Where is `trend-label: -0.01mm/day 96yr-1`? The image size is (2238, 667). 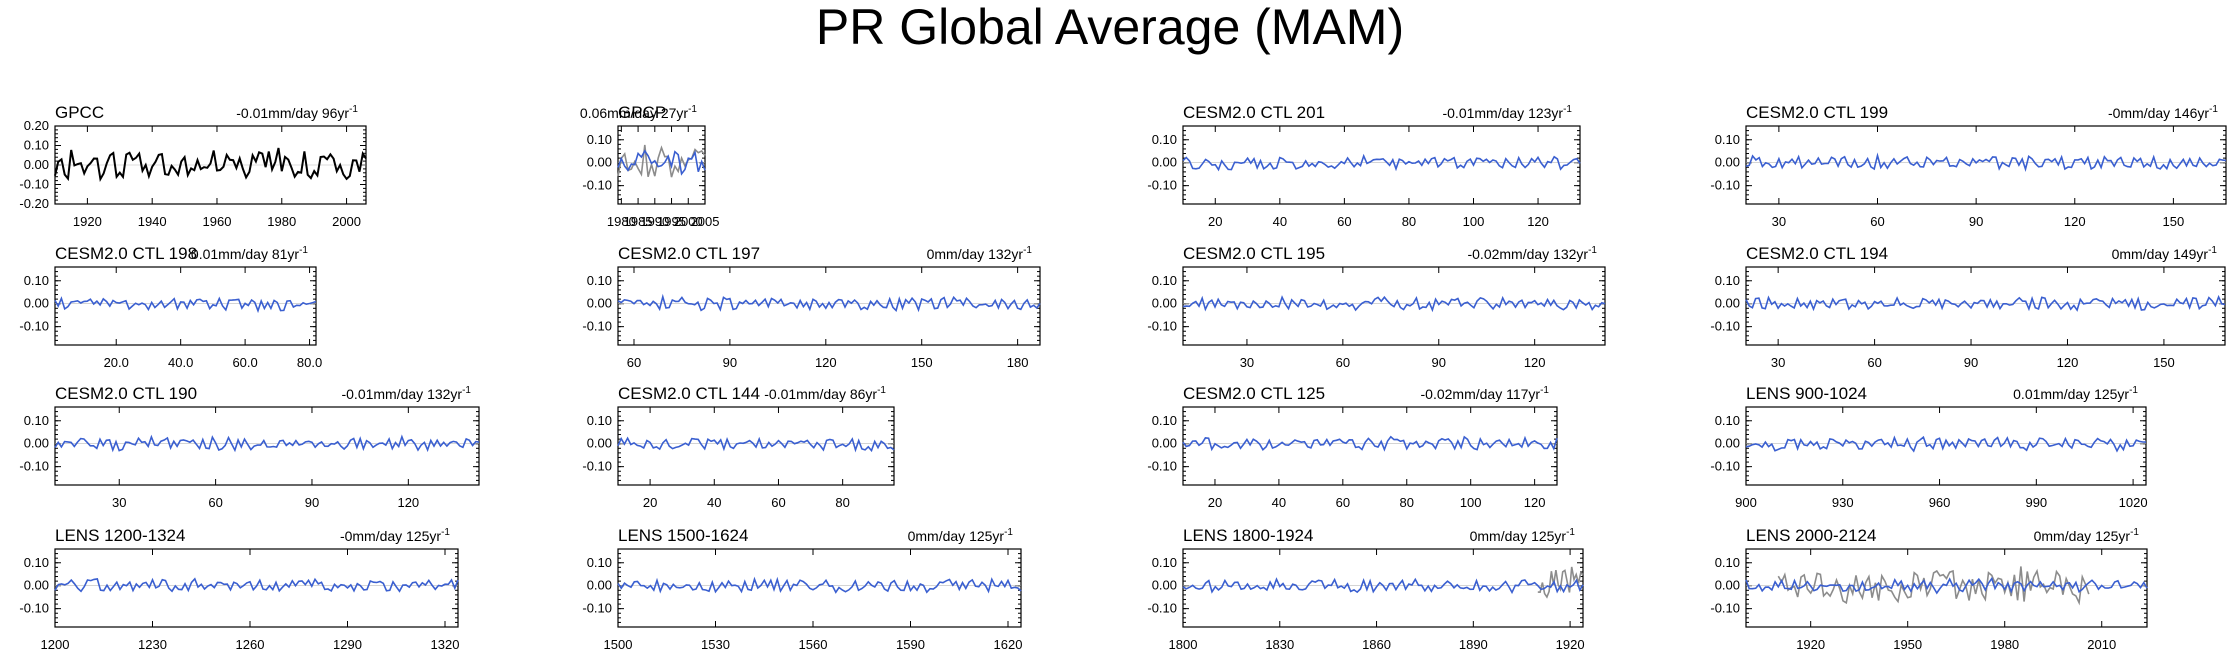 trend-label: -0.01mm/day 96yr-1 is located at coordinates (297, 112).